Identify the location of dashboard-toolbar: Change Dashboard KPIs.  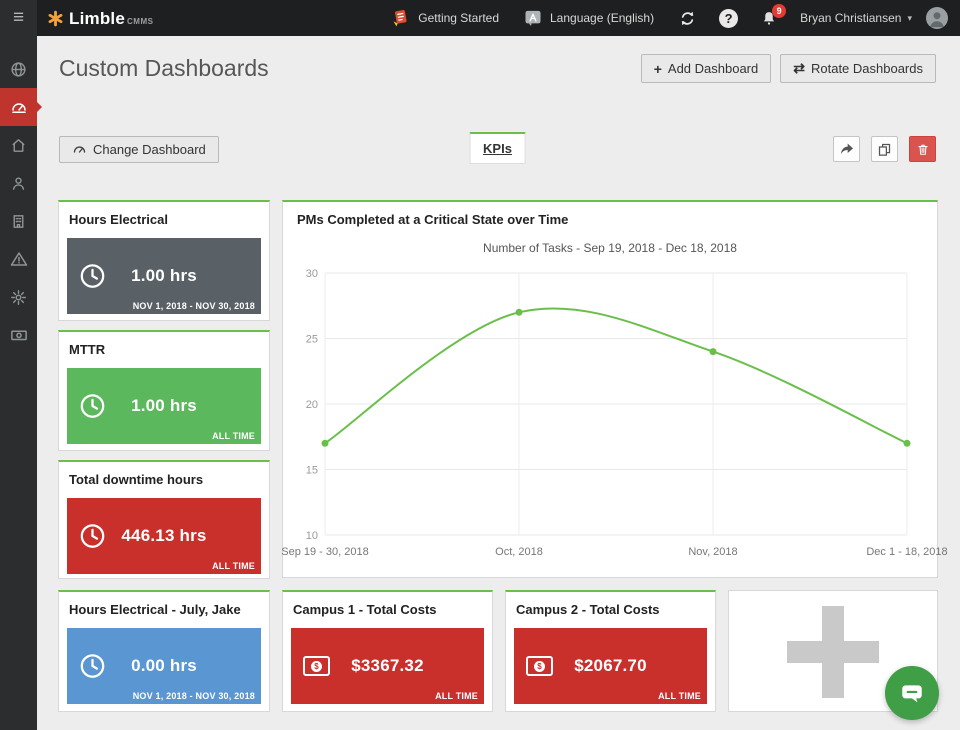
(497, 149).